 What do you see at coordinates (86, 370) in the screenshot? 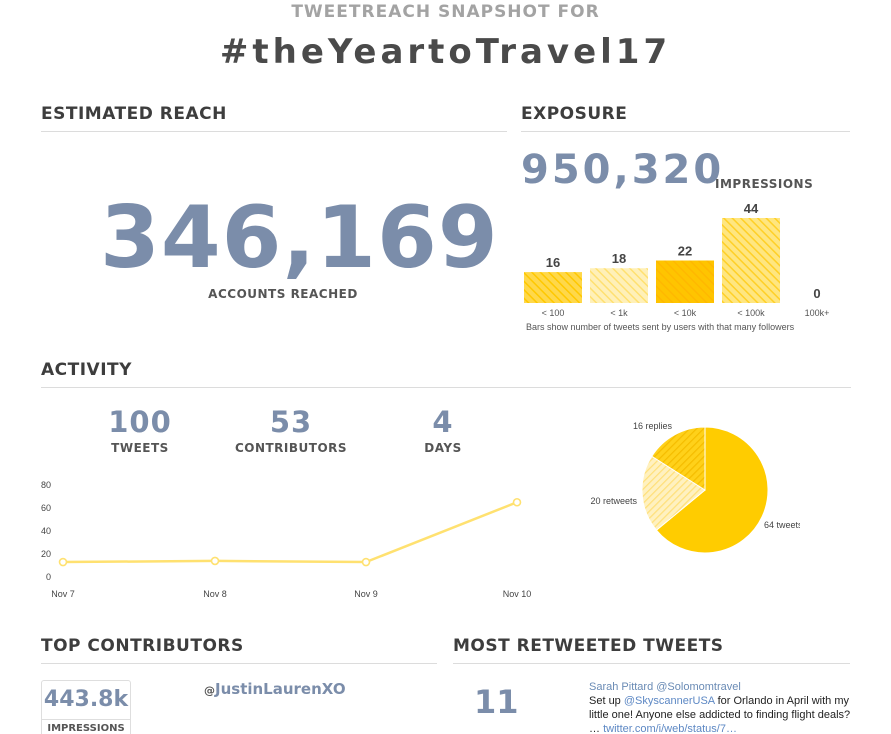
I see `activity-heading: ACTIVITY` at bounding box center [86, 370].